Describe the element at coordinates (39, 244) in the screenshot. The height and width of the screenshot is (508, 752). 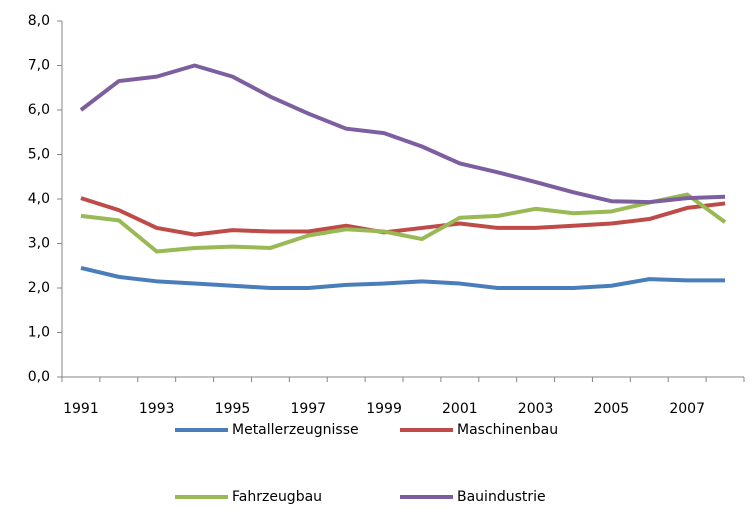
I see `y-tick-label: 3,0` at that location.